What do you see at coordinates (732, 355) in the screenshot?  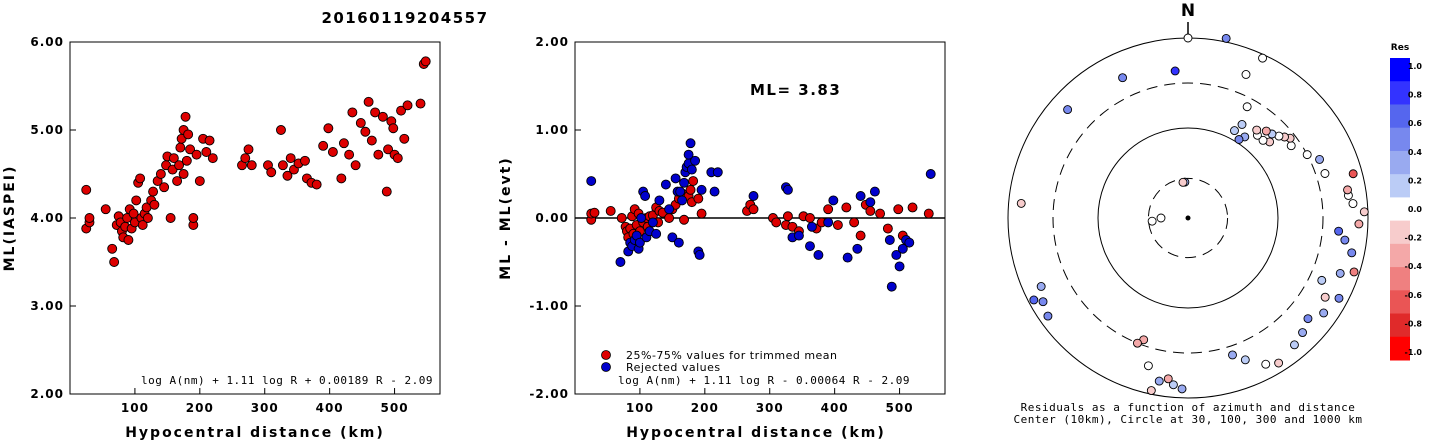 I see `legend-kept-label: 25%-75% values for trimmed mean` at bounding box center [732, 355].